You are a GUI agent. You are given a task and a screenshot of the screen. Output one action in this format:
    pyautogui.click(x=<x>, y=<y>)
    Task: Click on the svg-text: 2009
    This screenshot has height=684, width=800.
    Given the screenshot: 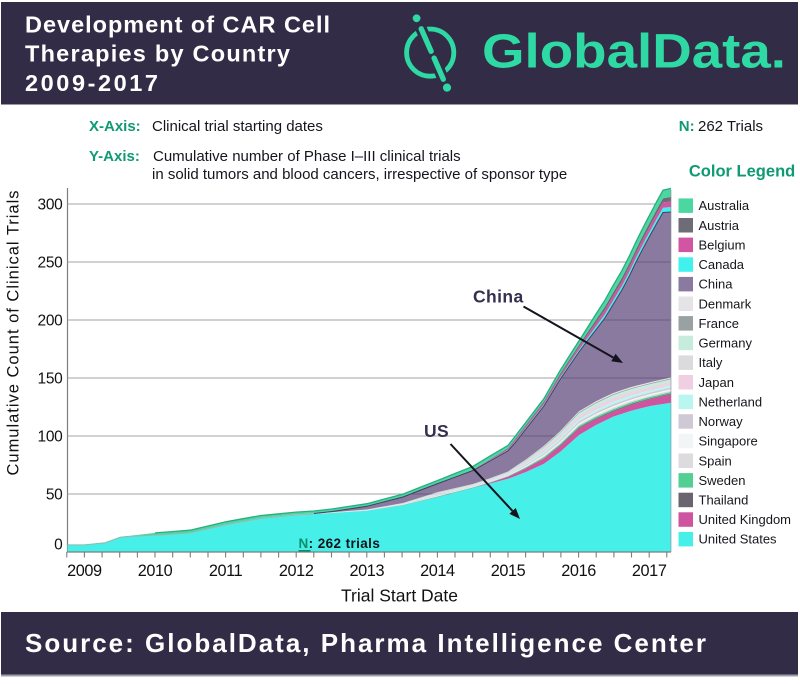 What is the action you would take?
    pyautogui.click(x=84, y=571)
    